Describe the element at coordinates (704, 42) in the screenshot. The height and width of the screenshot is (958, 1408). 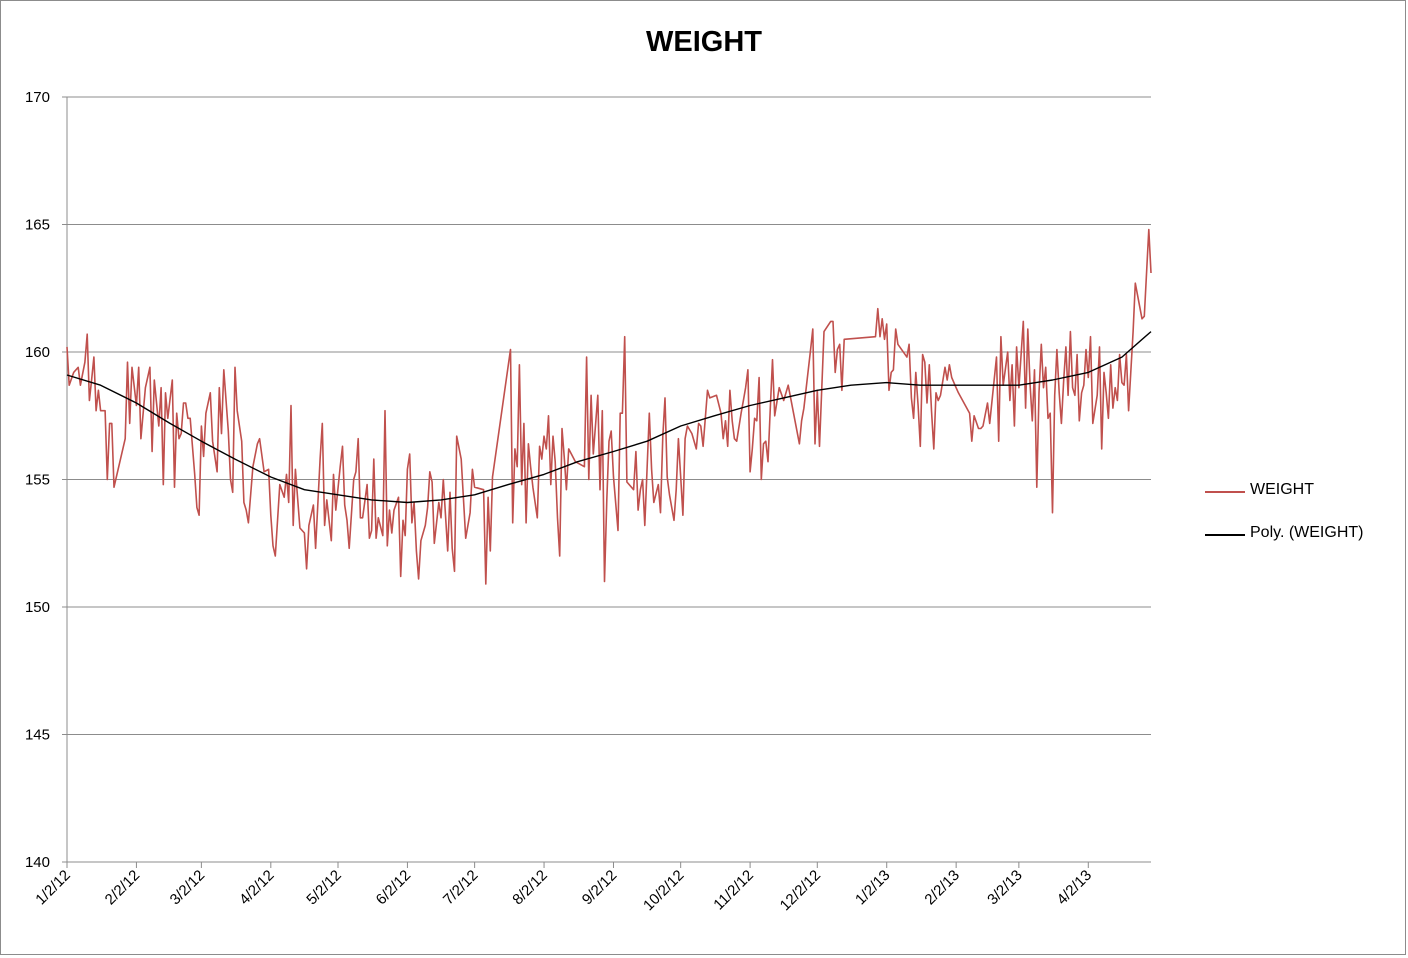
I see `chart-title: WEIGHT` at that location.